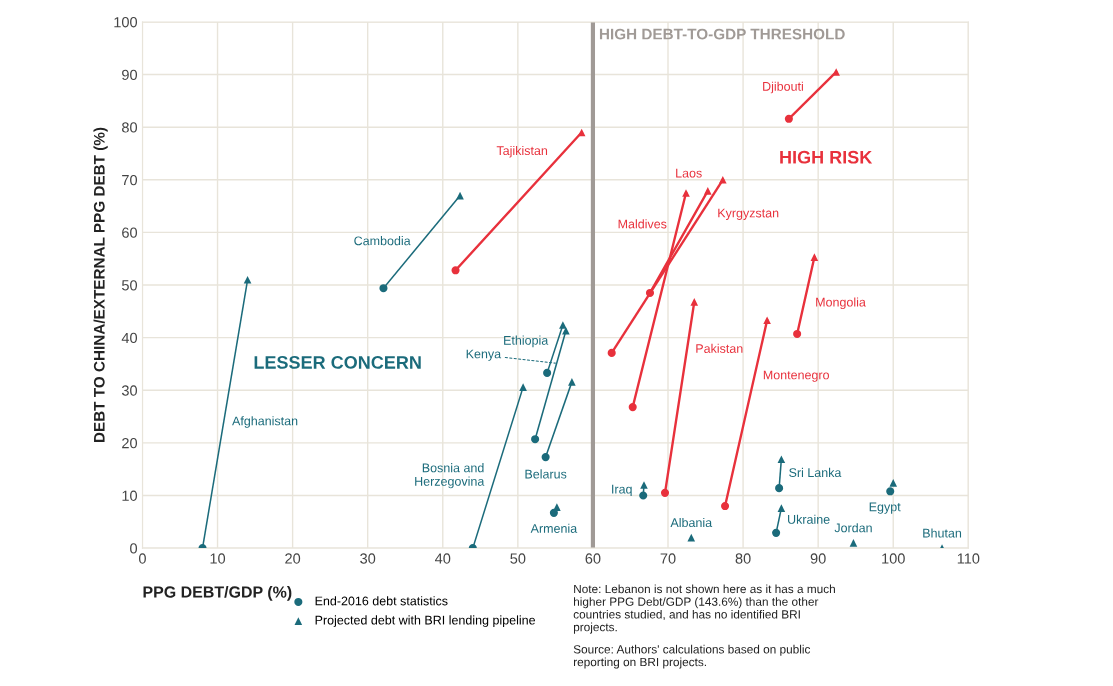 Image resolution: width=1113 pixels, height=686 pixels. I want to click on source-note: Source: Authors' calculations based on public reporting on BRI projects., so click(692, 656).